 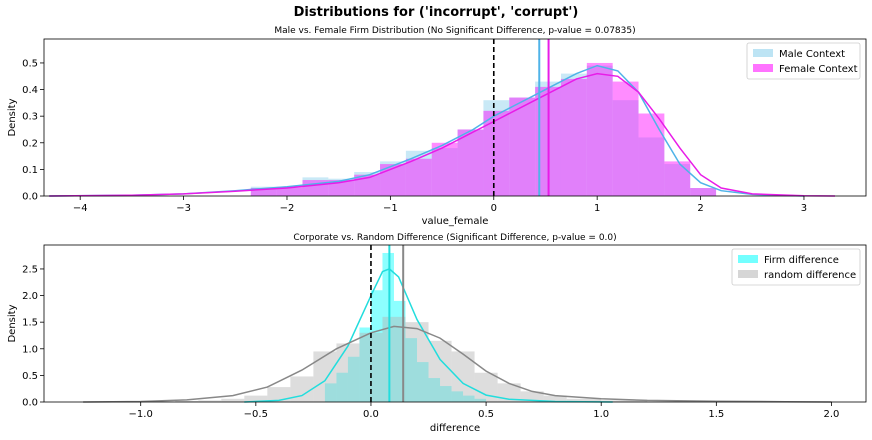 What do you see at coordinates (30, 296) in the screenshot?
I see `y-tick-label: 2.0` at bounding box center [30, 296].